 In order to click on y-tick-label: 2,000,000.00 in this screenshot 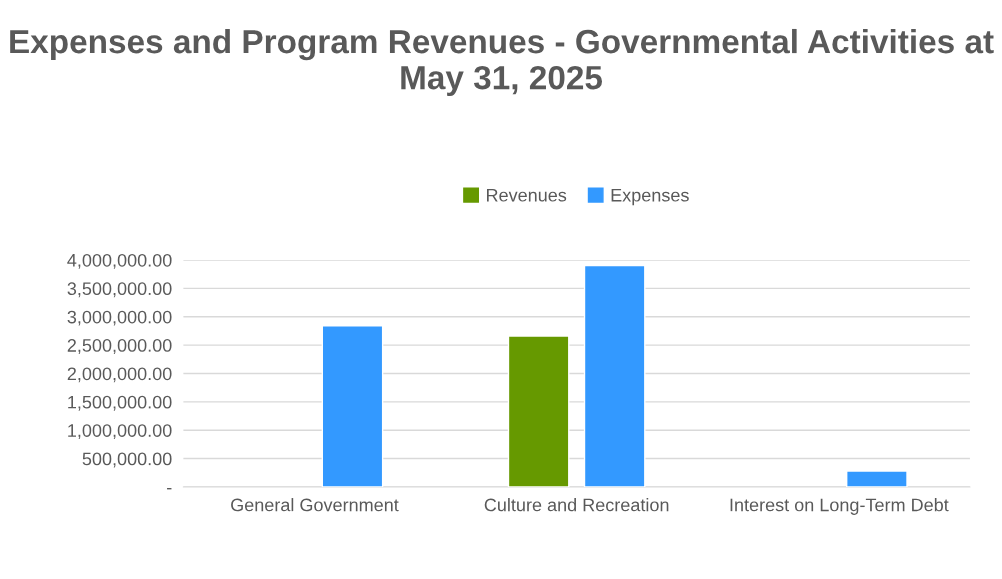, I will do `click(119, 375)`.